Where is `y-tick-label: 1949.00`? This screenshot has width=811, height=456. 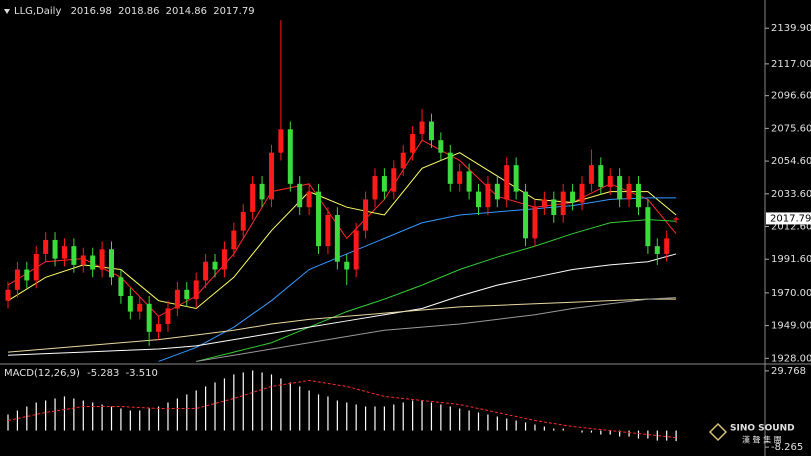 y-tick-label: 1949.00 is located at coordinates (791, 326).